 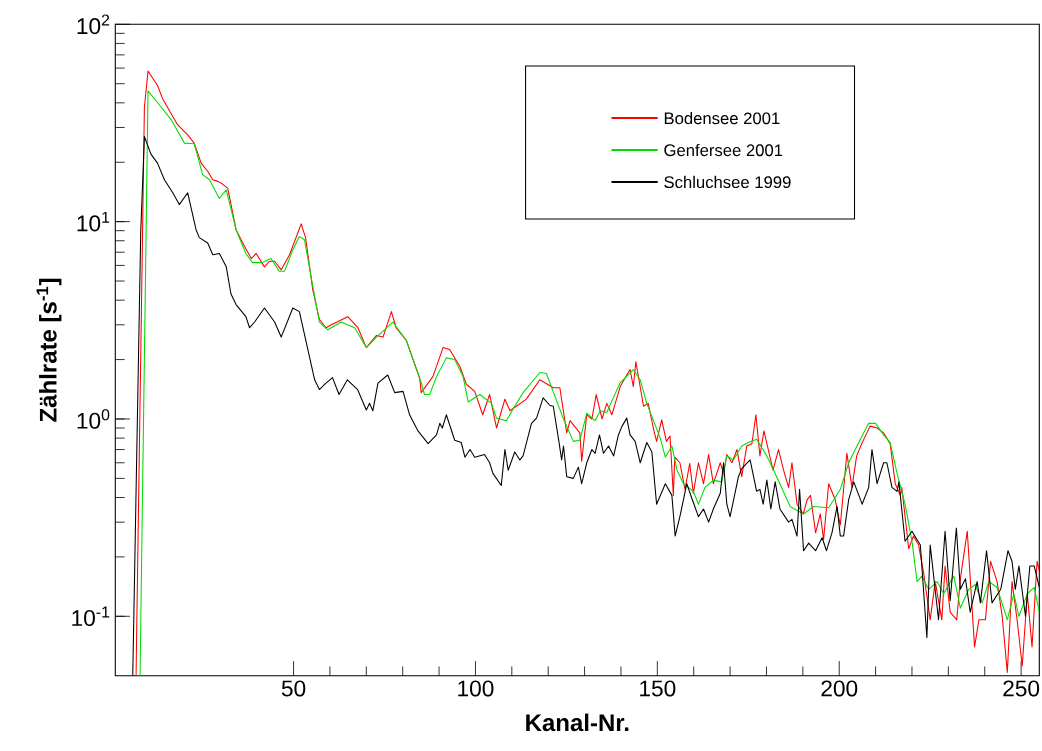 What do you see at coordinates (93, 221) in the screenshot?
I see `y-tick-label: 10$^{1}$` at bounding box center [93, 221].